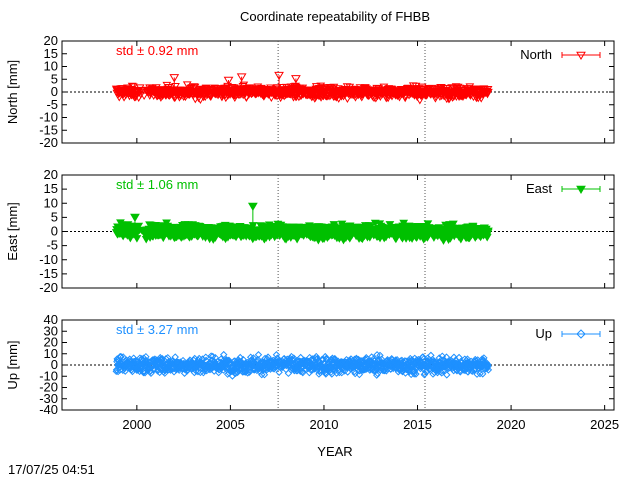  Describe the element at coordinates (511, 424) in the screenshot. I see `x-tick-label: 2020` at that location.